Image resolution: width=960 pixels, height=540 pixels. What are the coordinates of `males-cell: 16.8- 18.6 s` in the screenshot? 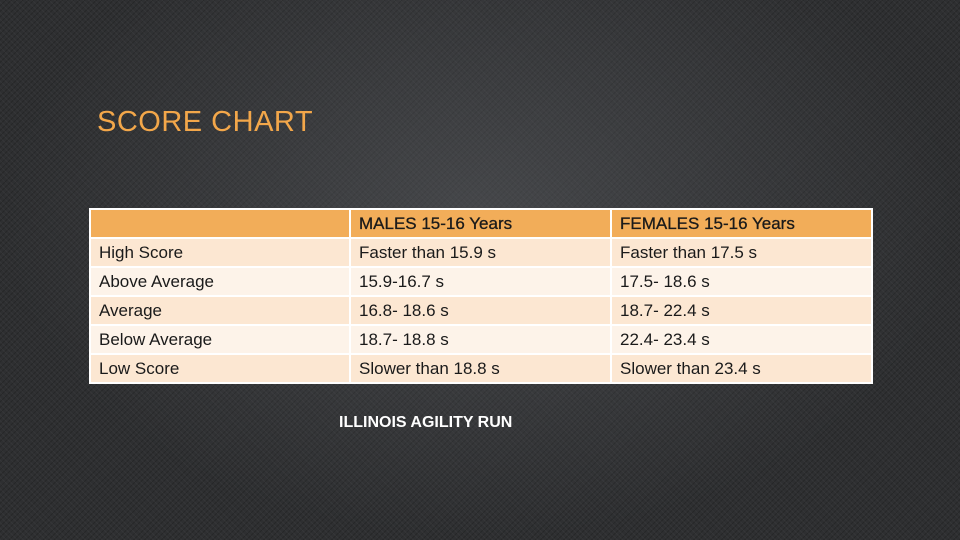 It's located at (480, 310).